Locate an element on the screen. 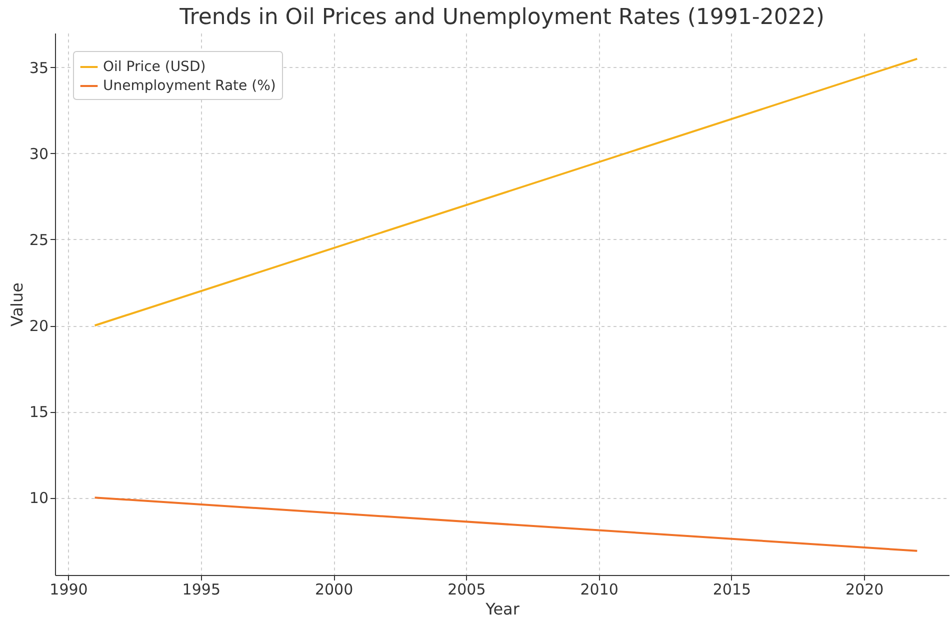 This screenshot has width=951, height=623. x-tick-label: 2015 is located at coordinates (732, 589).